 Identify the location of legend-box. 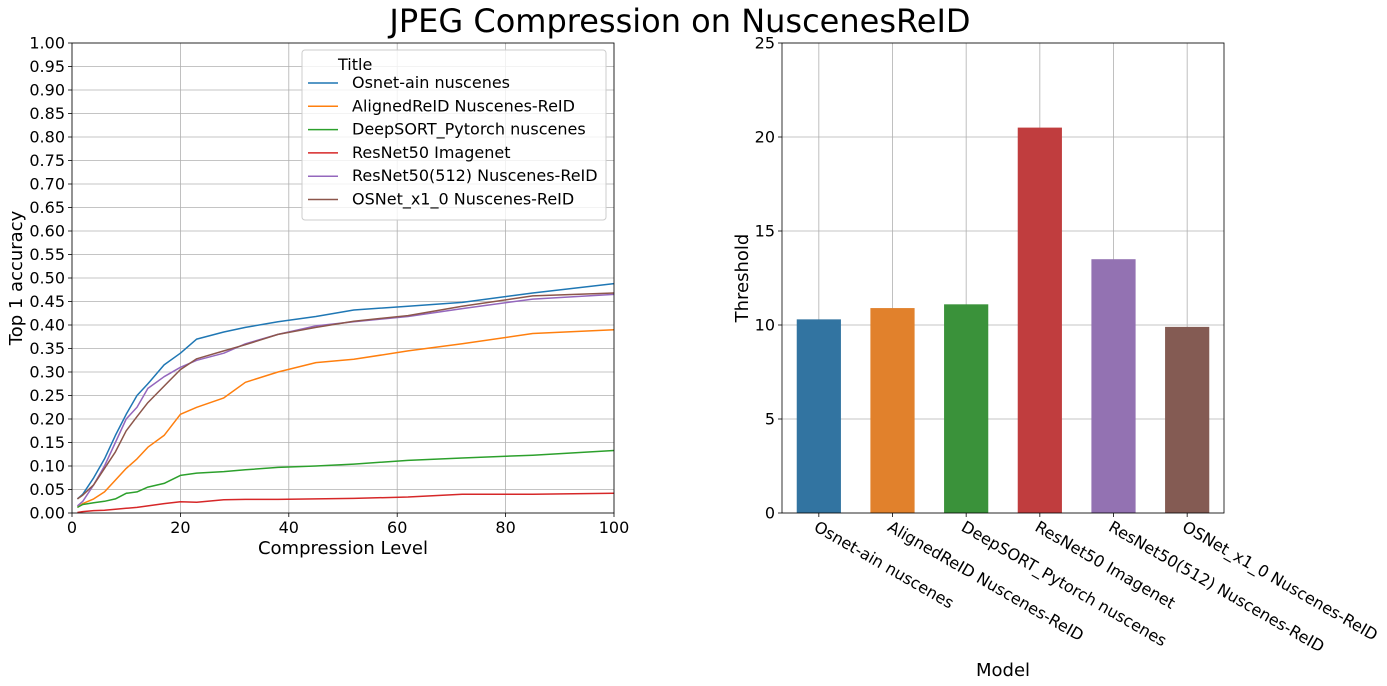
(454, 135).